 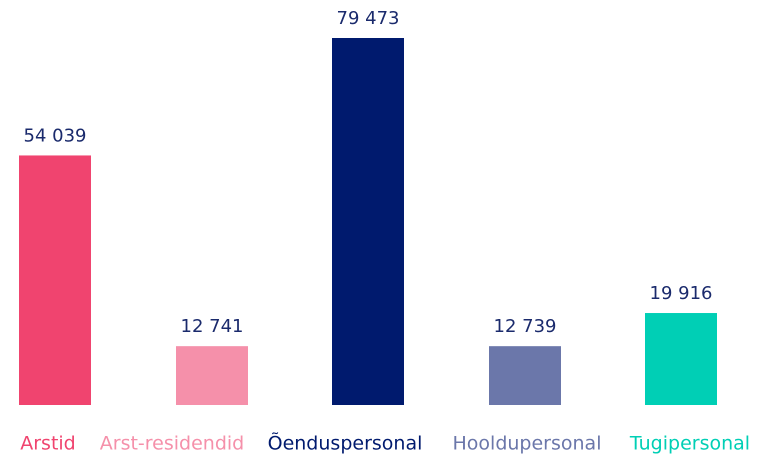 I want to click on category-label: Arstid, so click(x=48, y=444).